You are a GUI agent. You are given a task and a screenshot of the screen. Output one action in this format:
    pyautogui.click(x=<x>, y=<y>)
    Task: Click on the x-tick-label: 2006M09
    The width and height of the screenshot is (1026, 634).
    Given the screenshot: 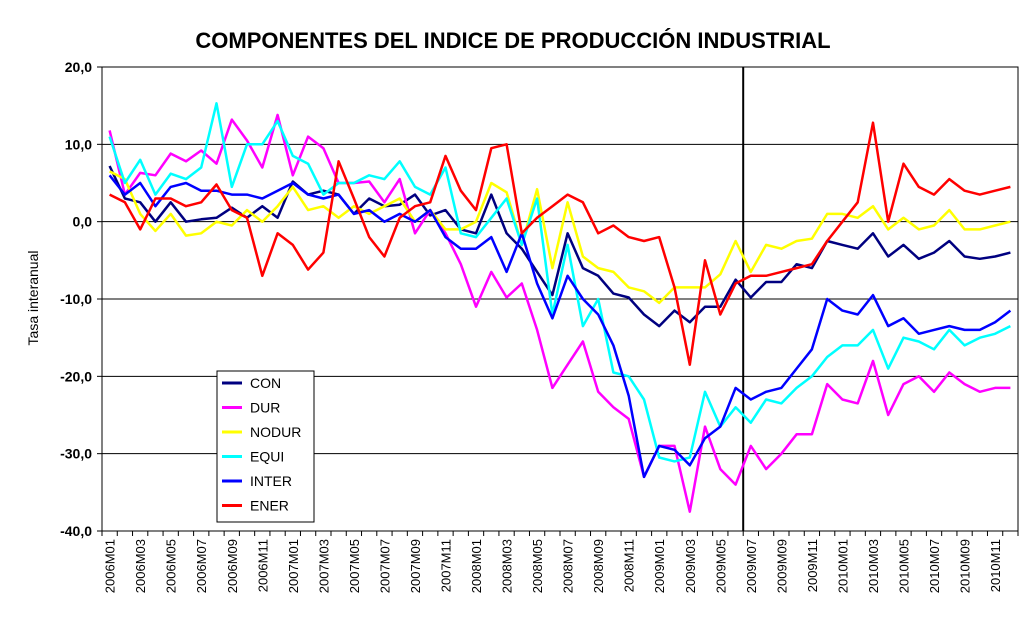 What is the action you would take?
    pyautogui.click(x=232, y=566)
    